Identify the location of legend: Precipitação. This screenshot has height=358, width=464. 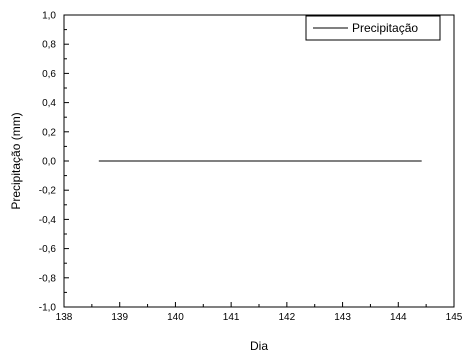
(373, 28).